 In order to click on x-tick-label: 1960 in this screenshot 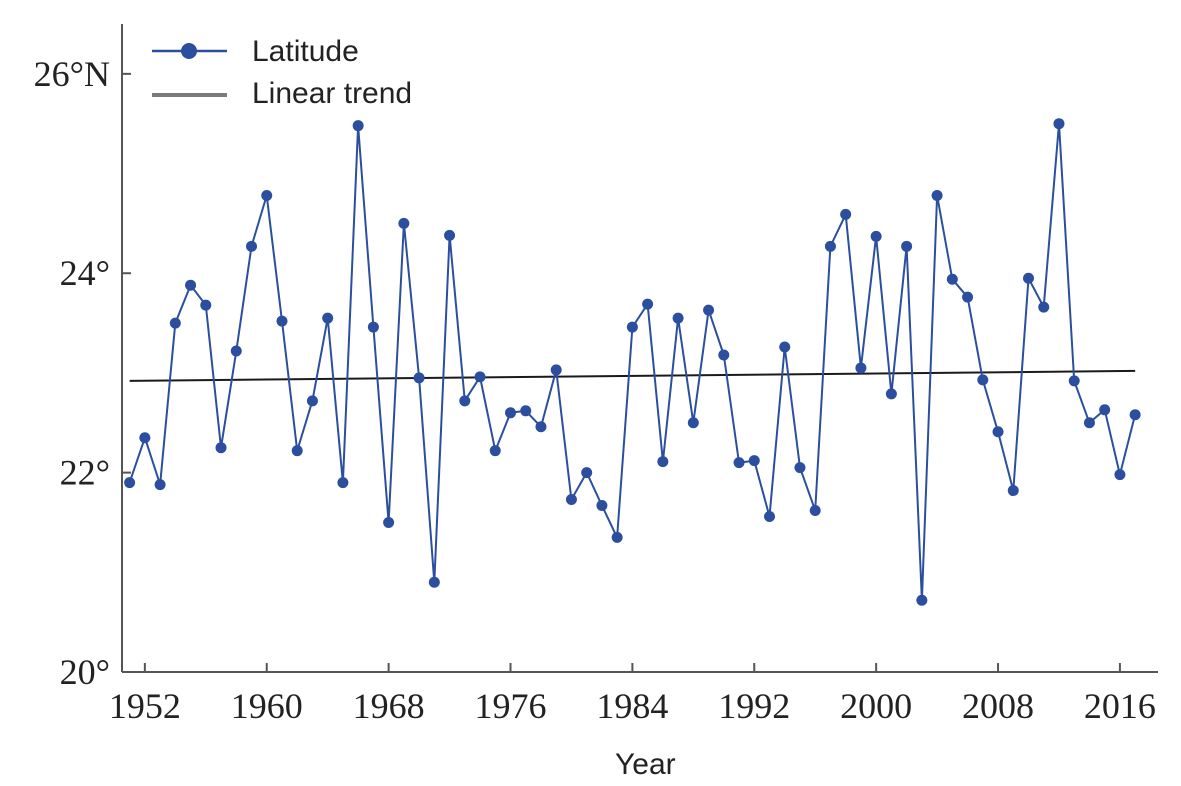, I will do `click(267, 706)`.